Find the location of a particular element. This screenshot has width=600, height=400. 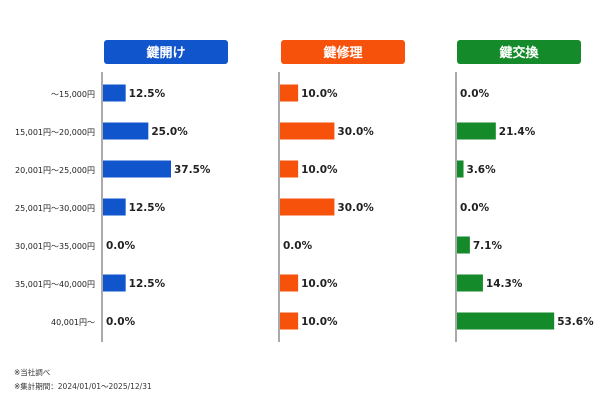

category-label: 35,001円～40,000円 is located at coordinates (55, 284).